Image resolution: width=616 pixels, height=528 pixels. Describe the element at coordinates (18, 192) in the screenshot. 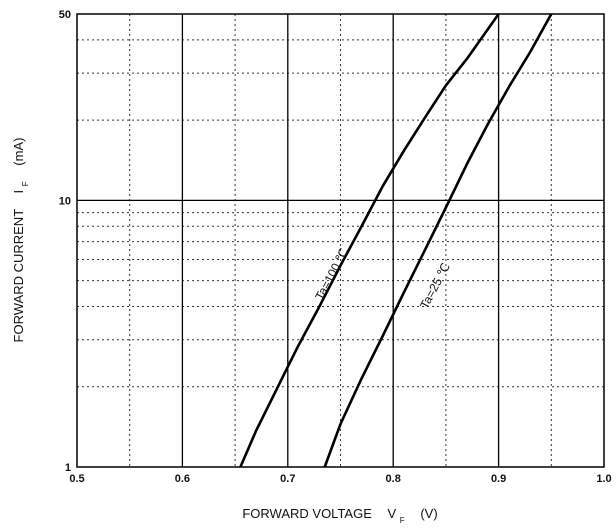

I see `y-axis-label-symbol: I` at that location.